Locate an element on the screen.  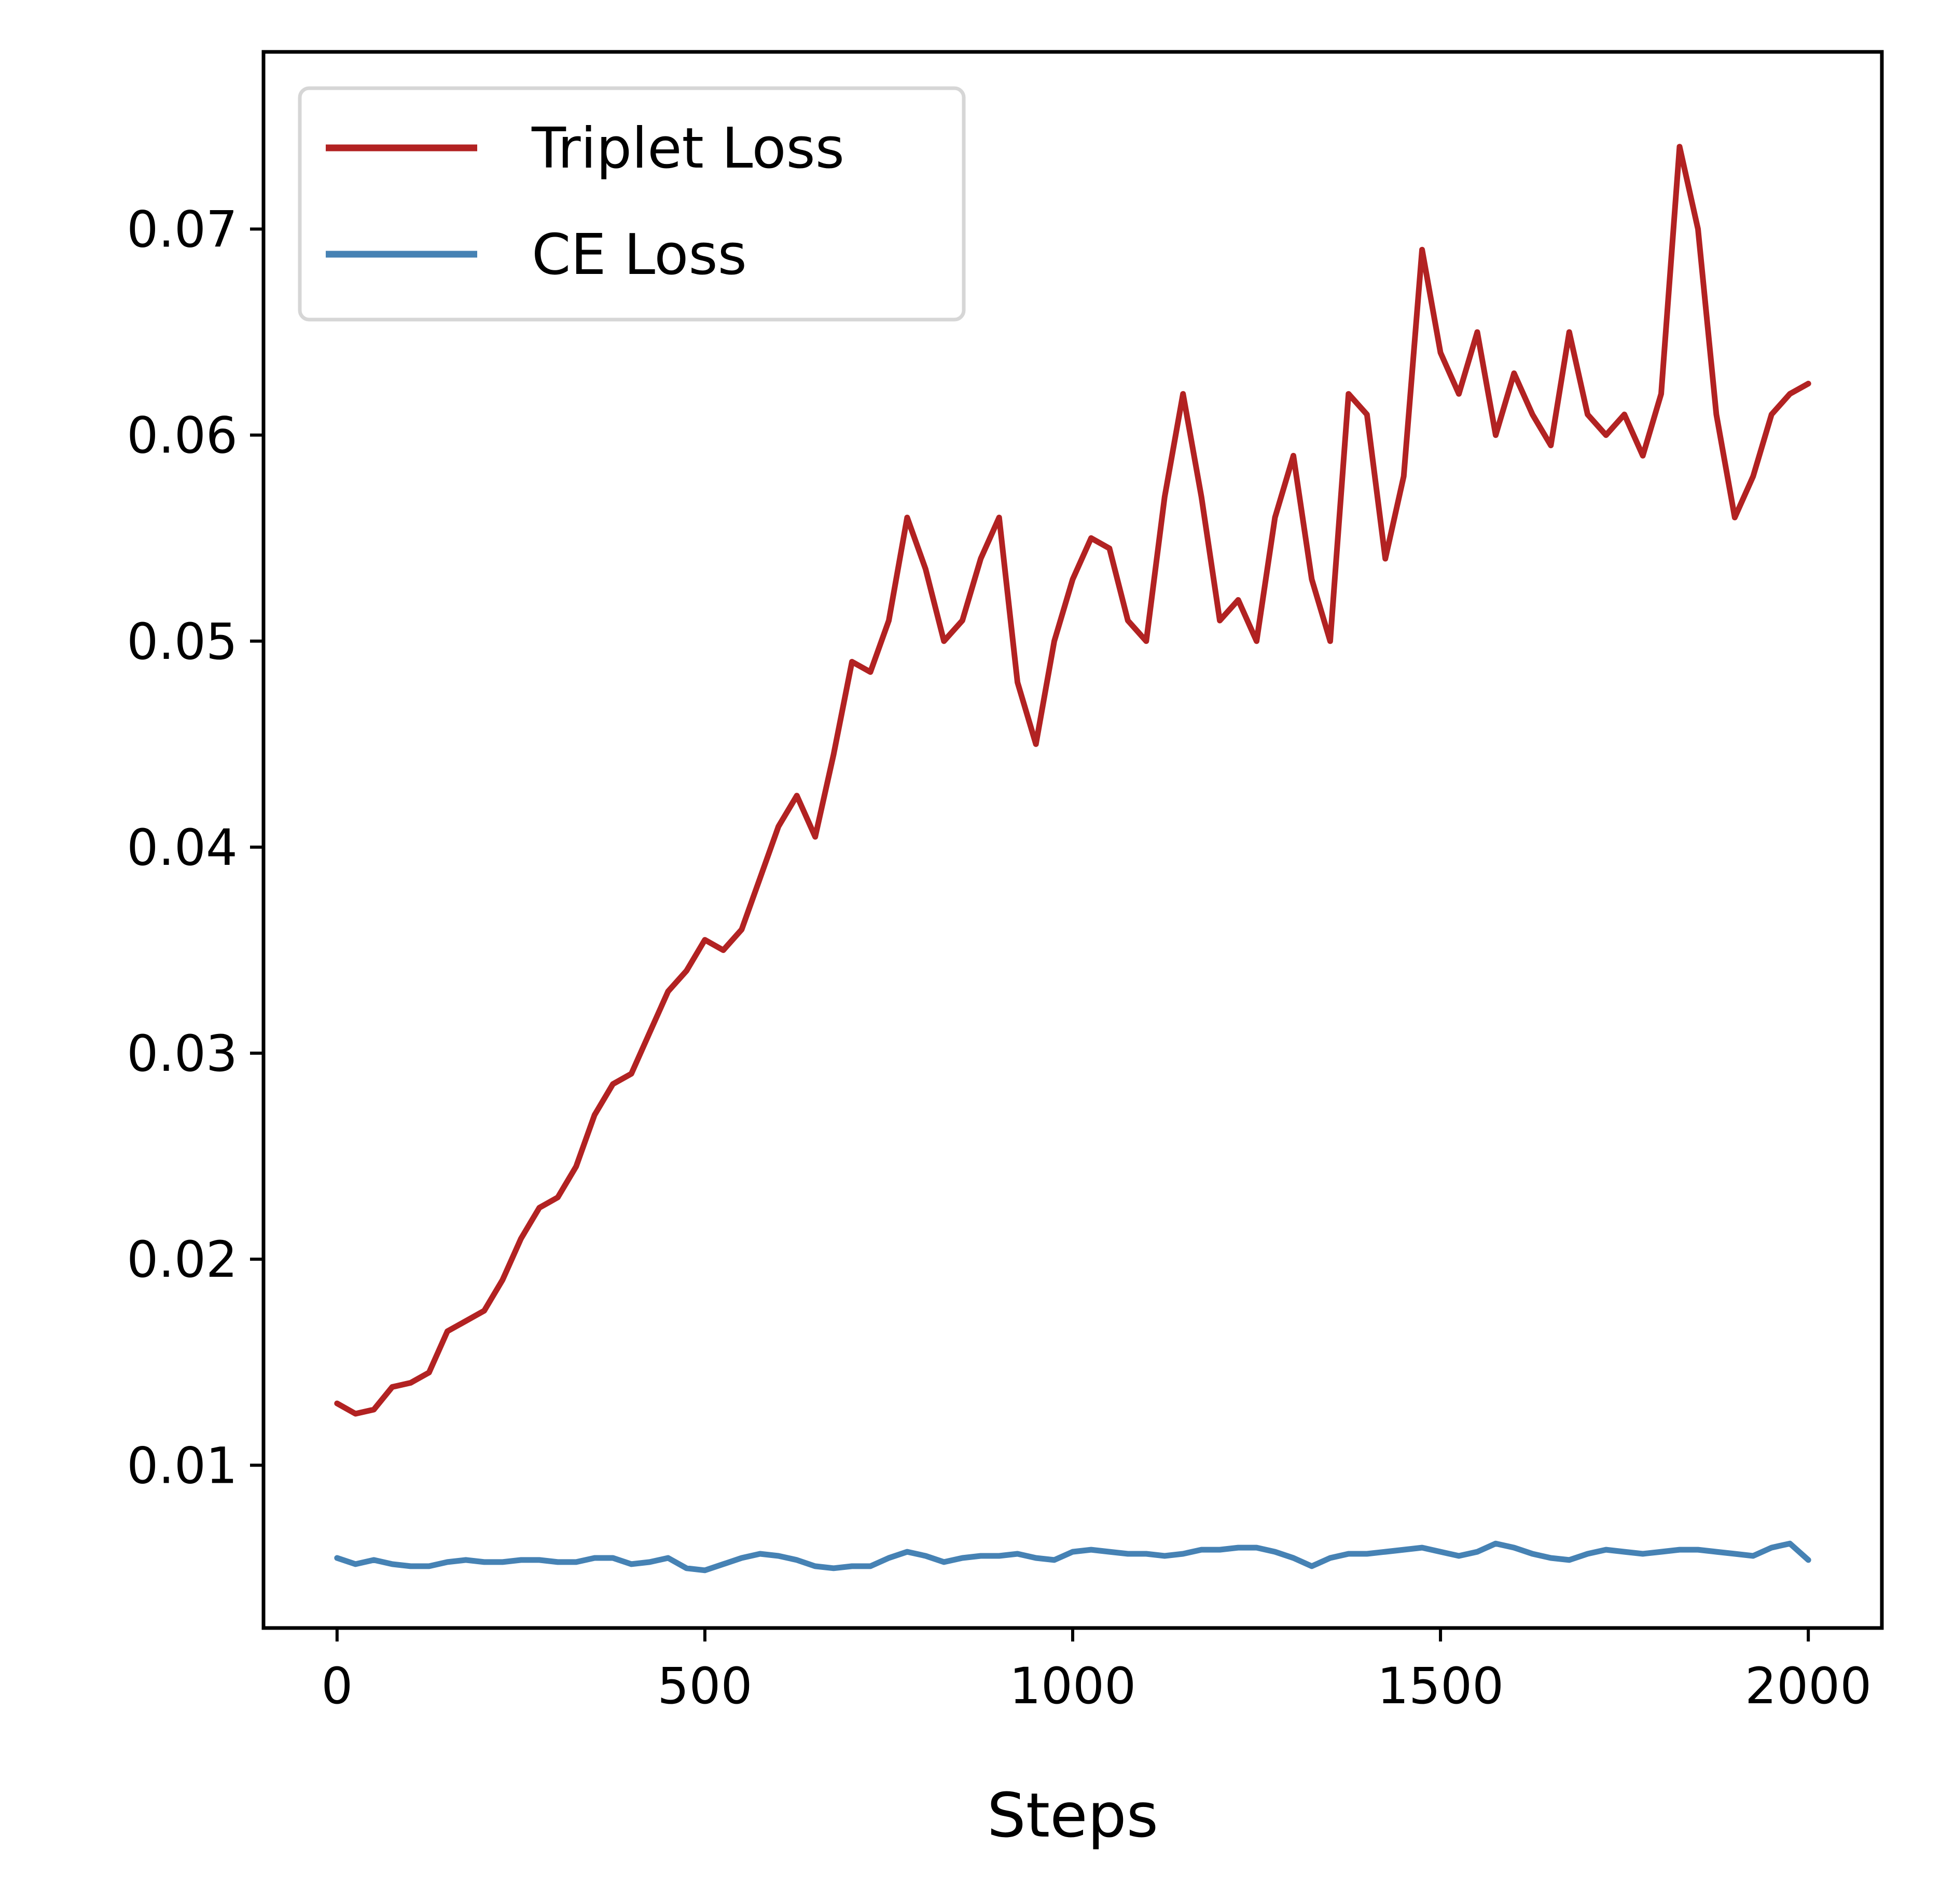
x-tick-label: 0 is located at coordinates (337, 1686).